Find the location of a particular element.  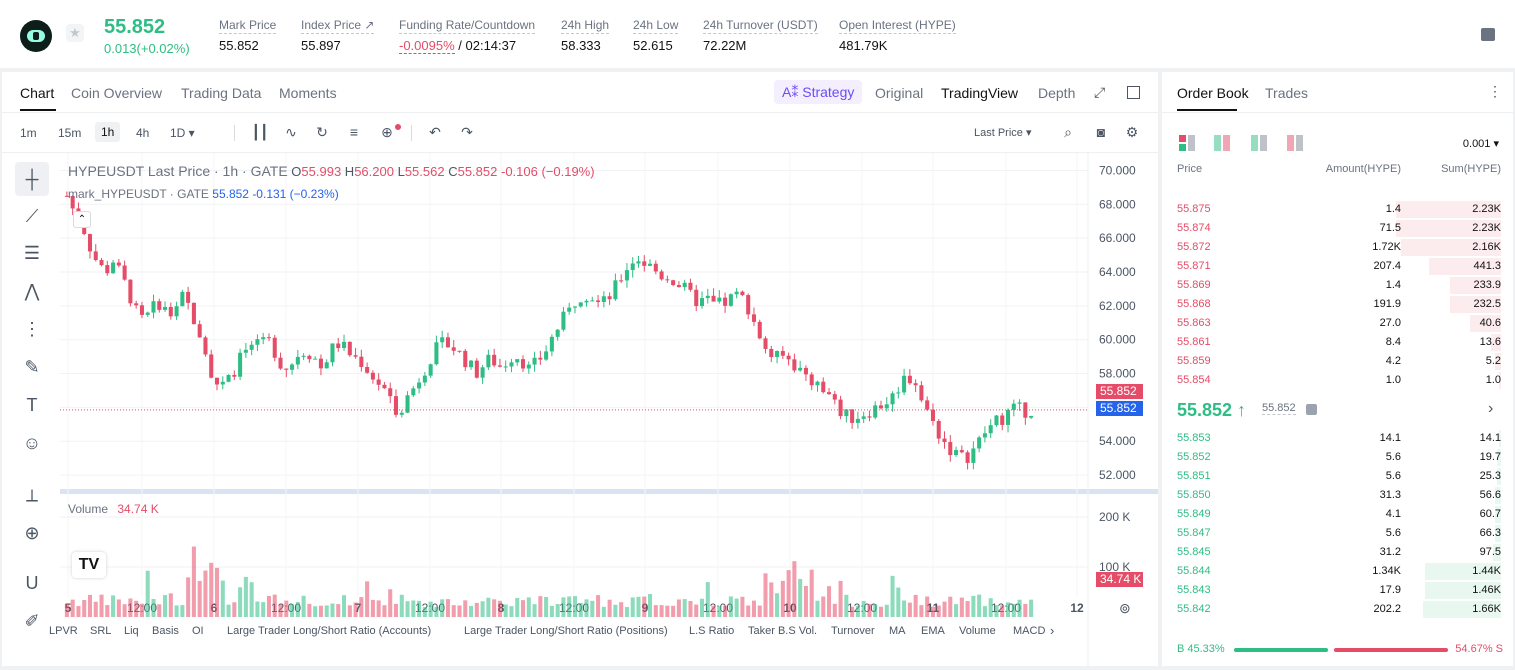

indicator-2: Liq is located at coordinates (131, 631).